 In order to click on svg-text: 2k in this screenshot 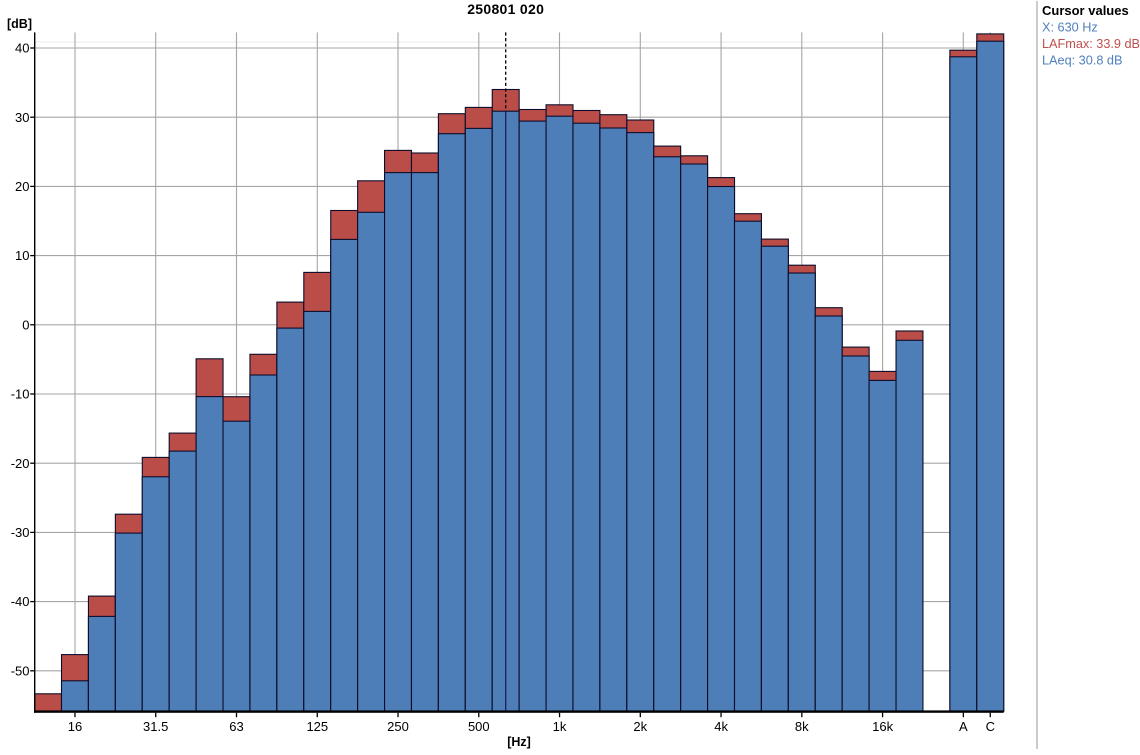, I will do `click(640, 726)`.